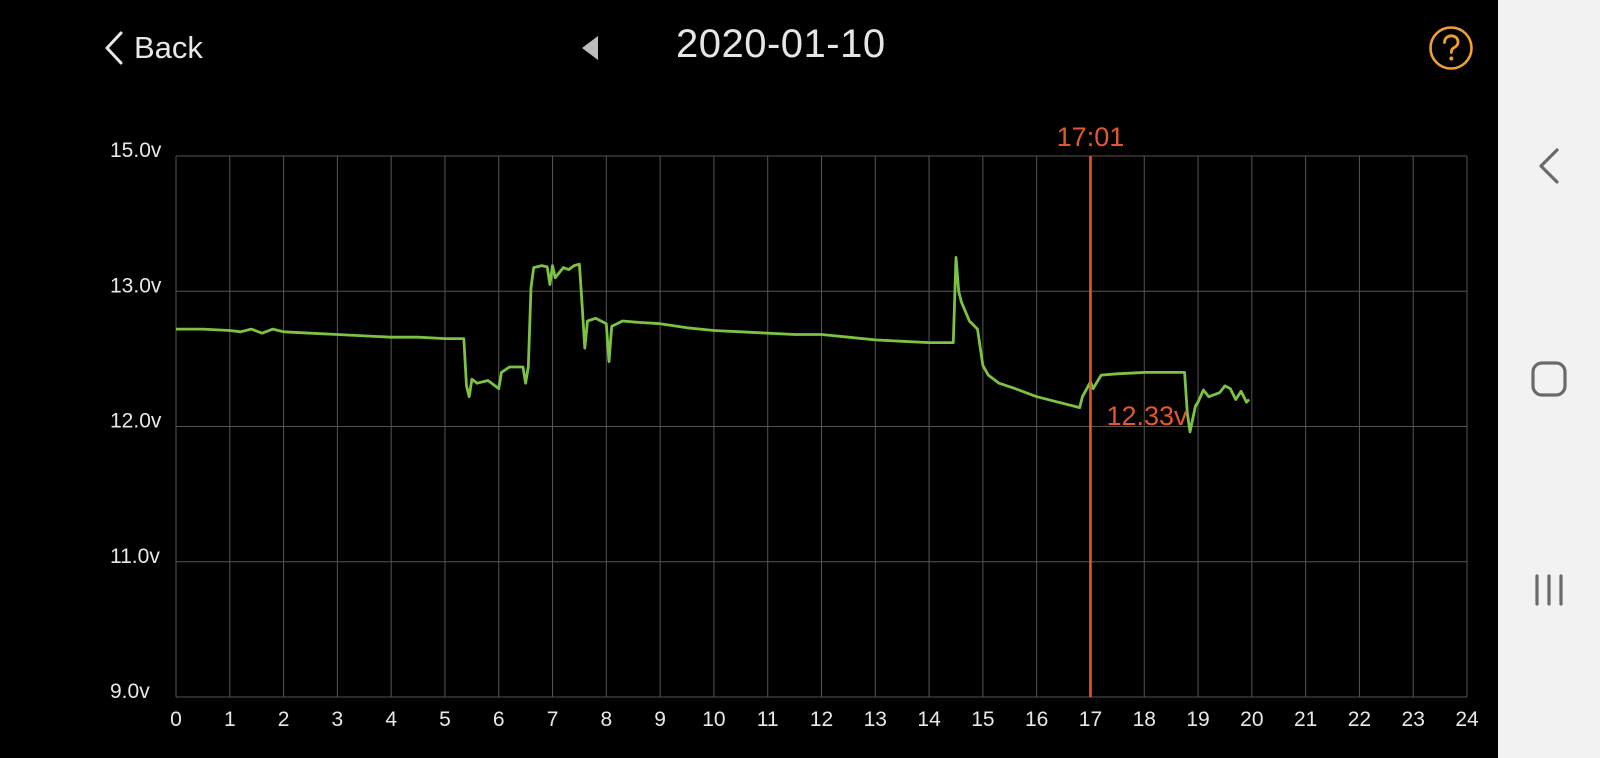  I want to click on y-tick-label: 9.0v, so click(130, 691).